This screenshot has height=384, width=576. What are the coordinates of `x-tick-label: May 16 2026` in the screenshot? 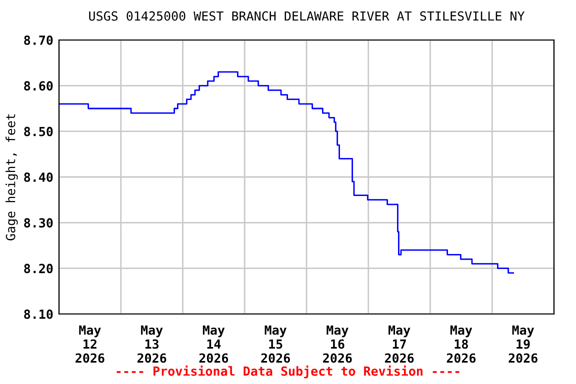 It's located at (337, 344).